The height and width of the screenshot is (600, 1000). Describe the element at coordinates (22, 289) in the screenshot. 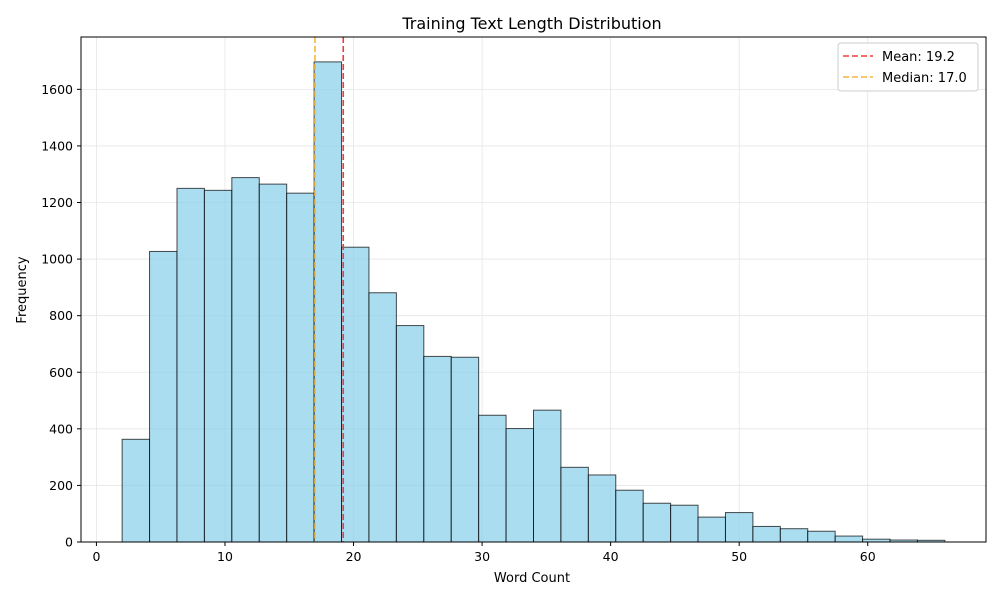

I see `y-axis-label: Frequency` at that location.